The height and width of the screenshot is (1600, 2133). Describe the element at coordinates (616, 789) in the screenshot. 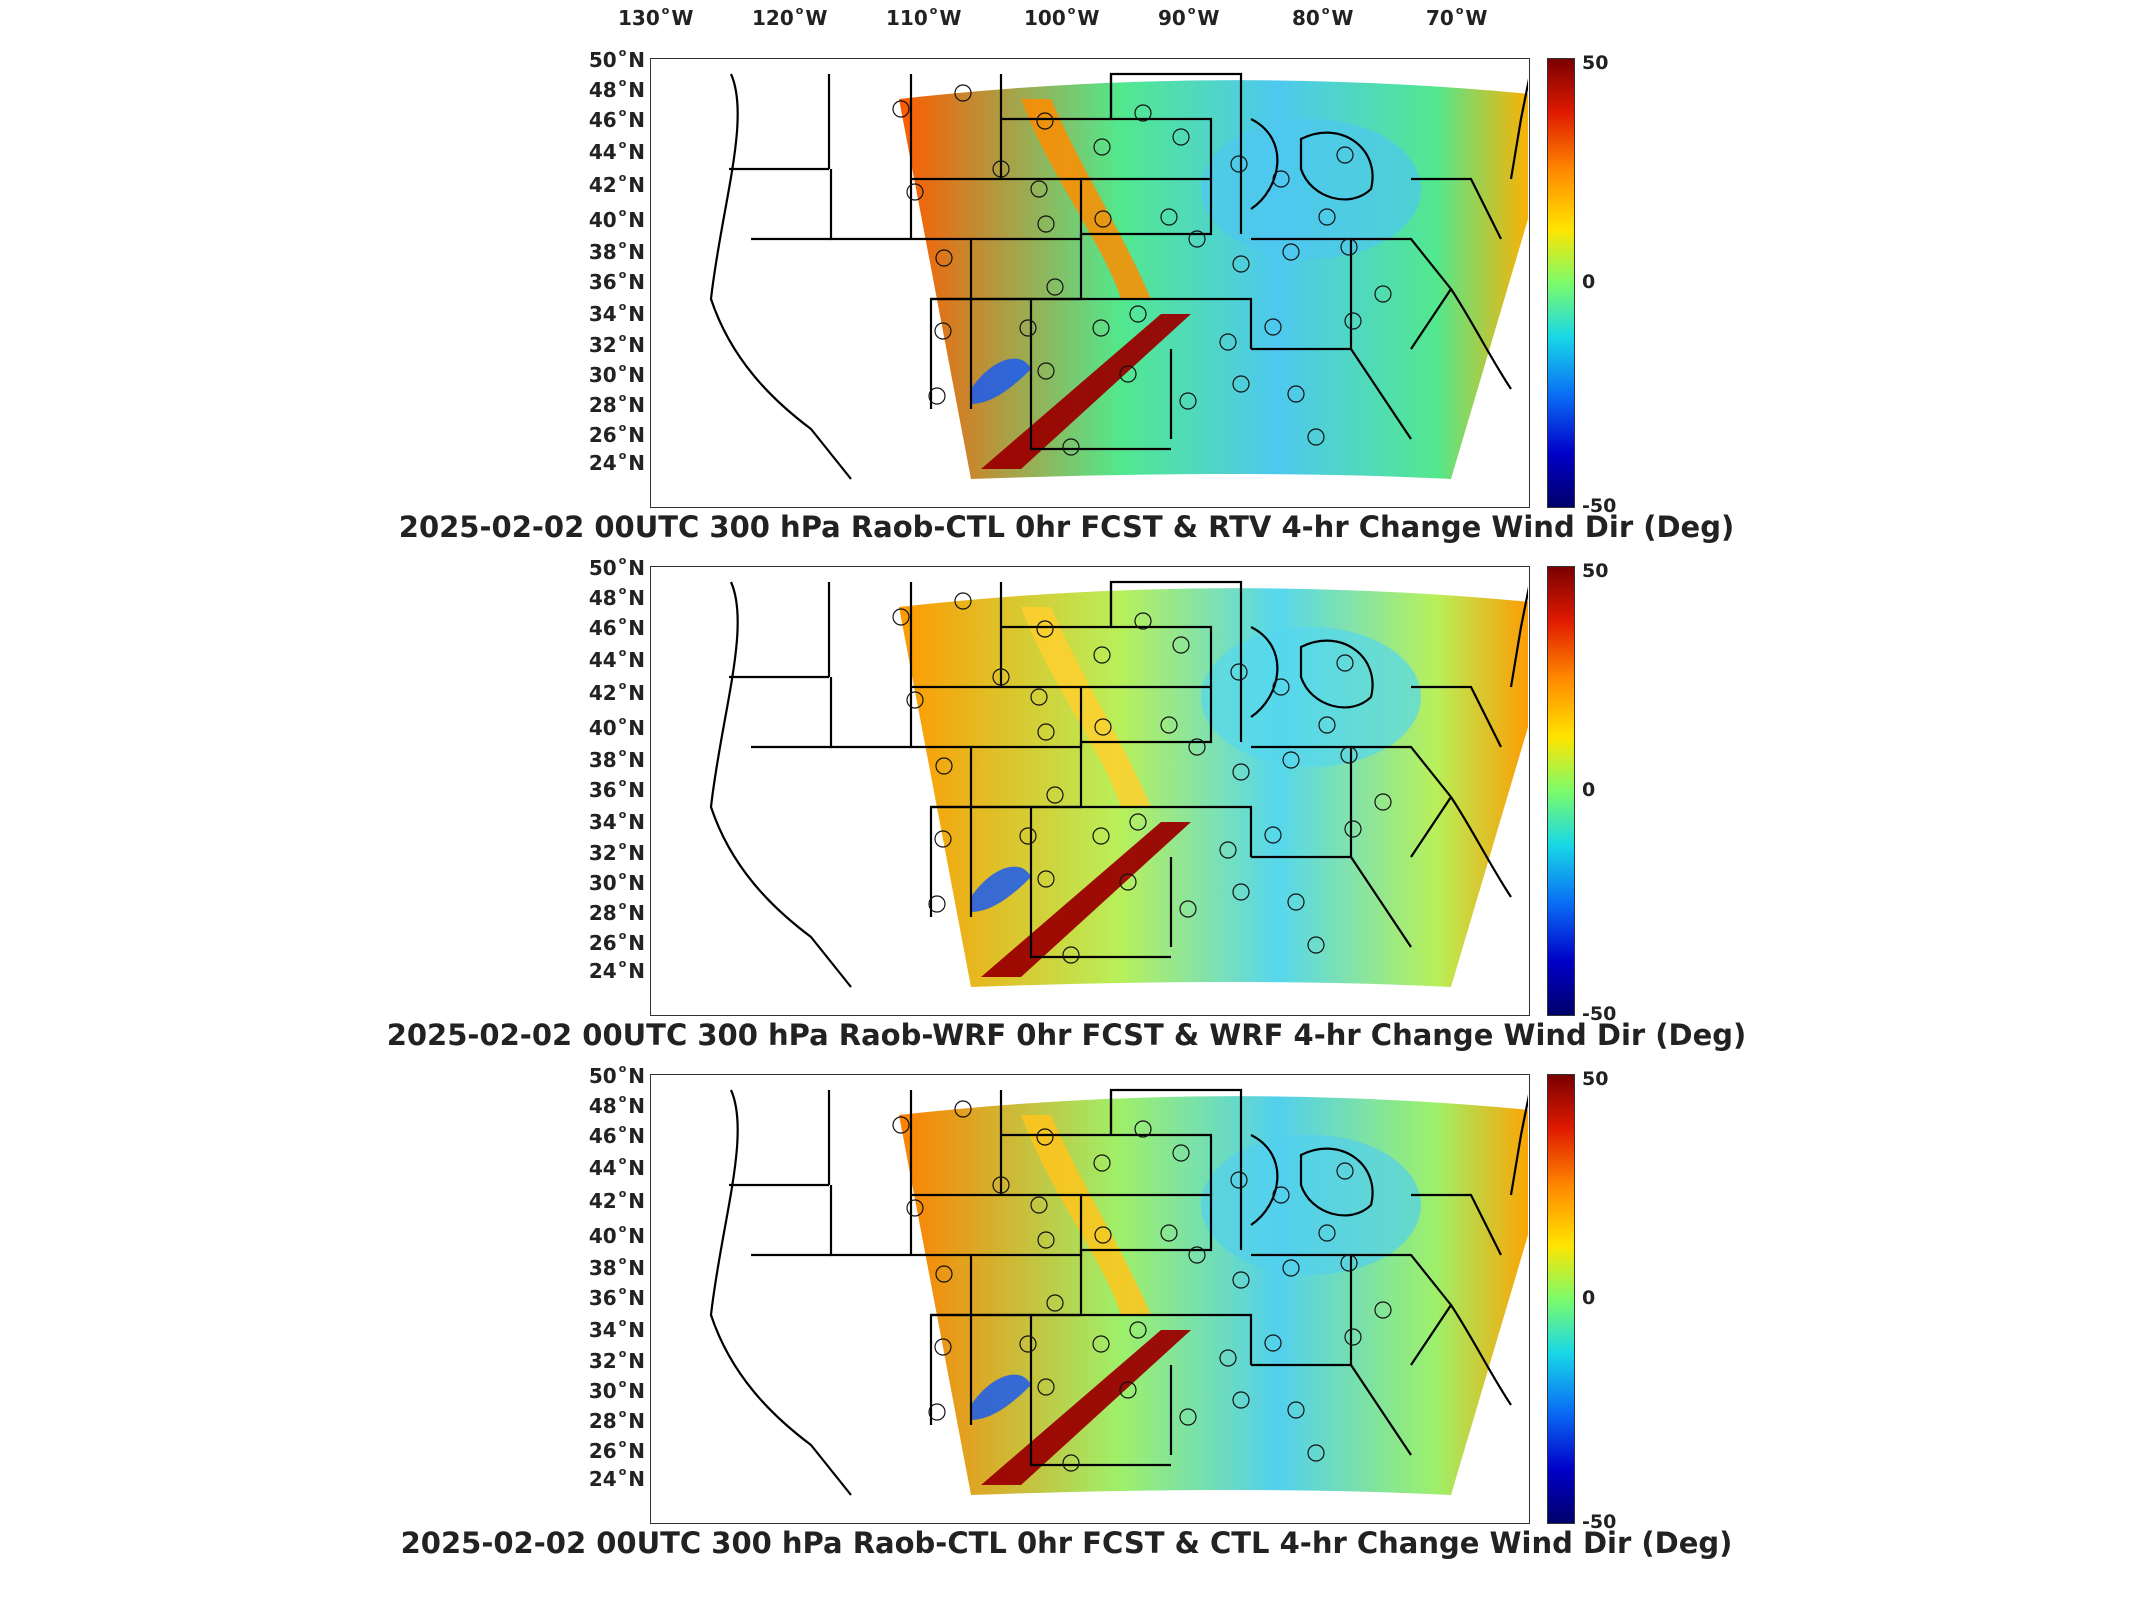

I see `latitude-label: 36 o N` at that location.